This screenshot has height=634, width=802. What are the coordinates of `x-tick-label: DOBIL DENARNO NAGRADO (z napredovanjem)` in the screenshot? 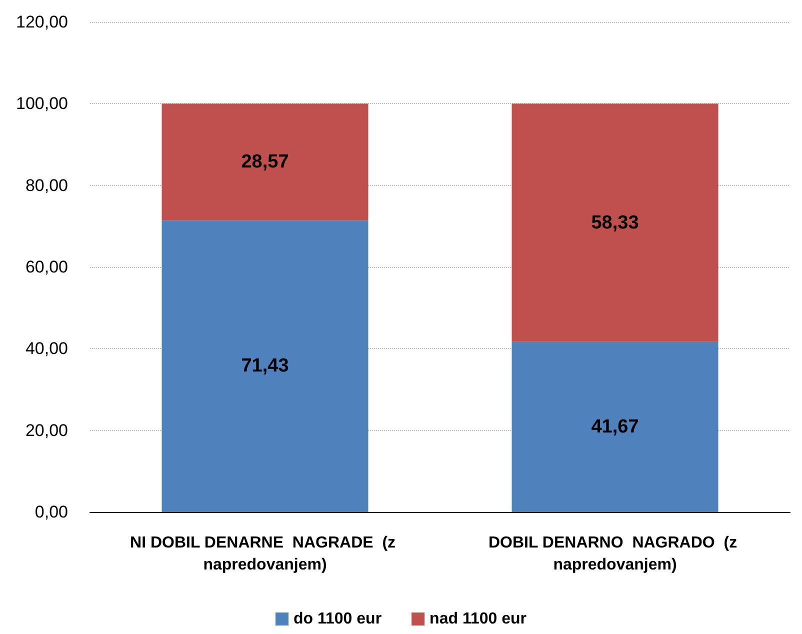 It's located at (615, 554).